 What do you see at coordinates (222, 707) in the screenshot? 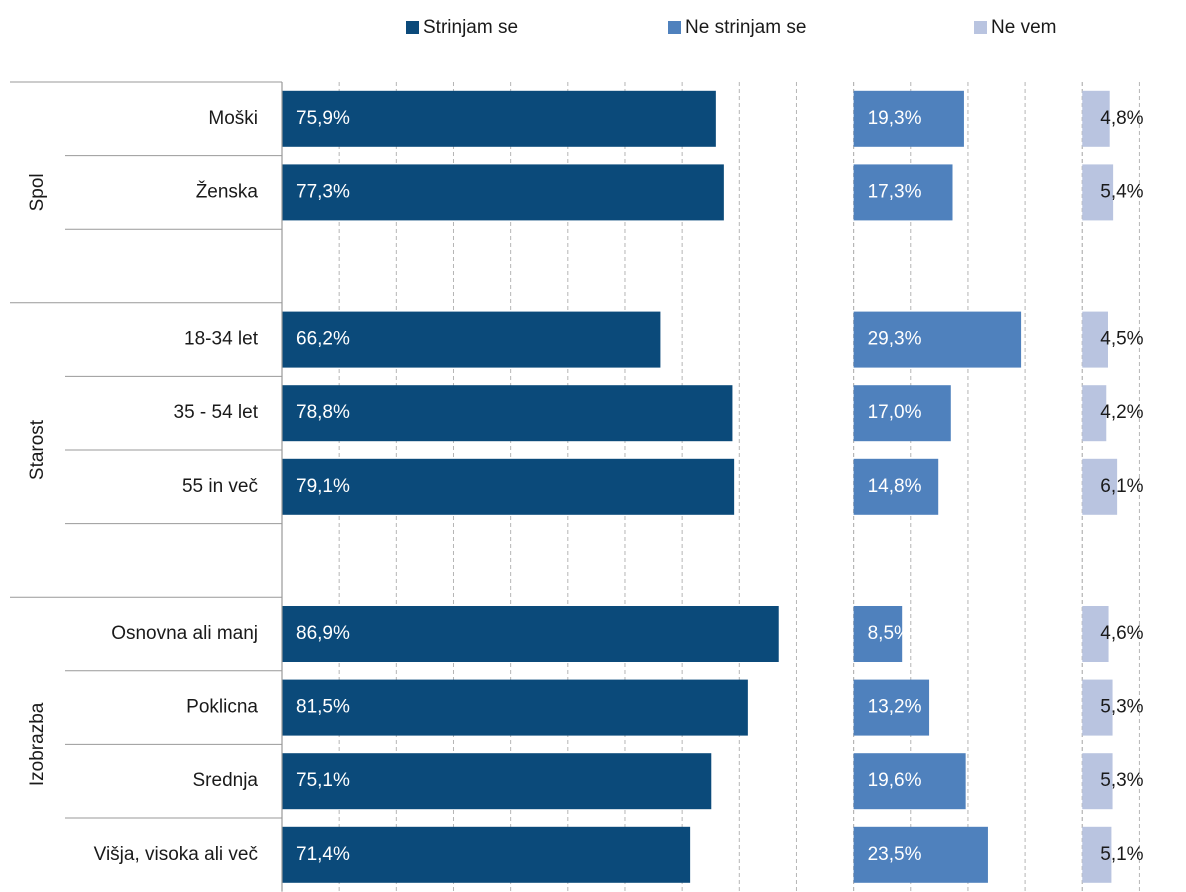
I see `category-label: Poklicna` at bounding box center [222, 707].